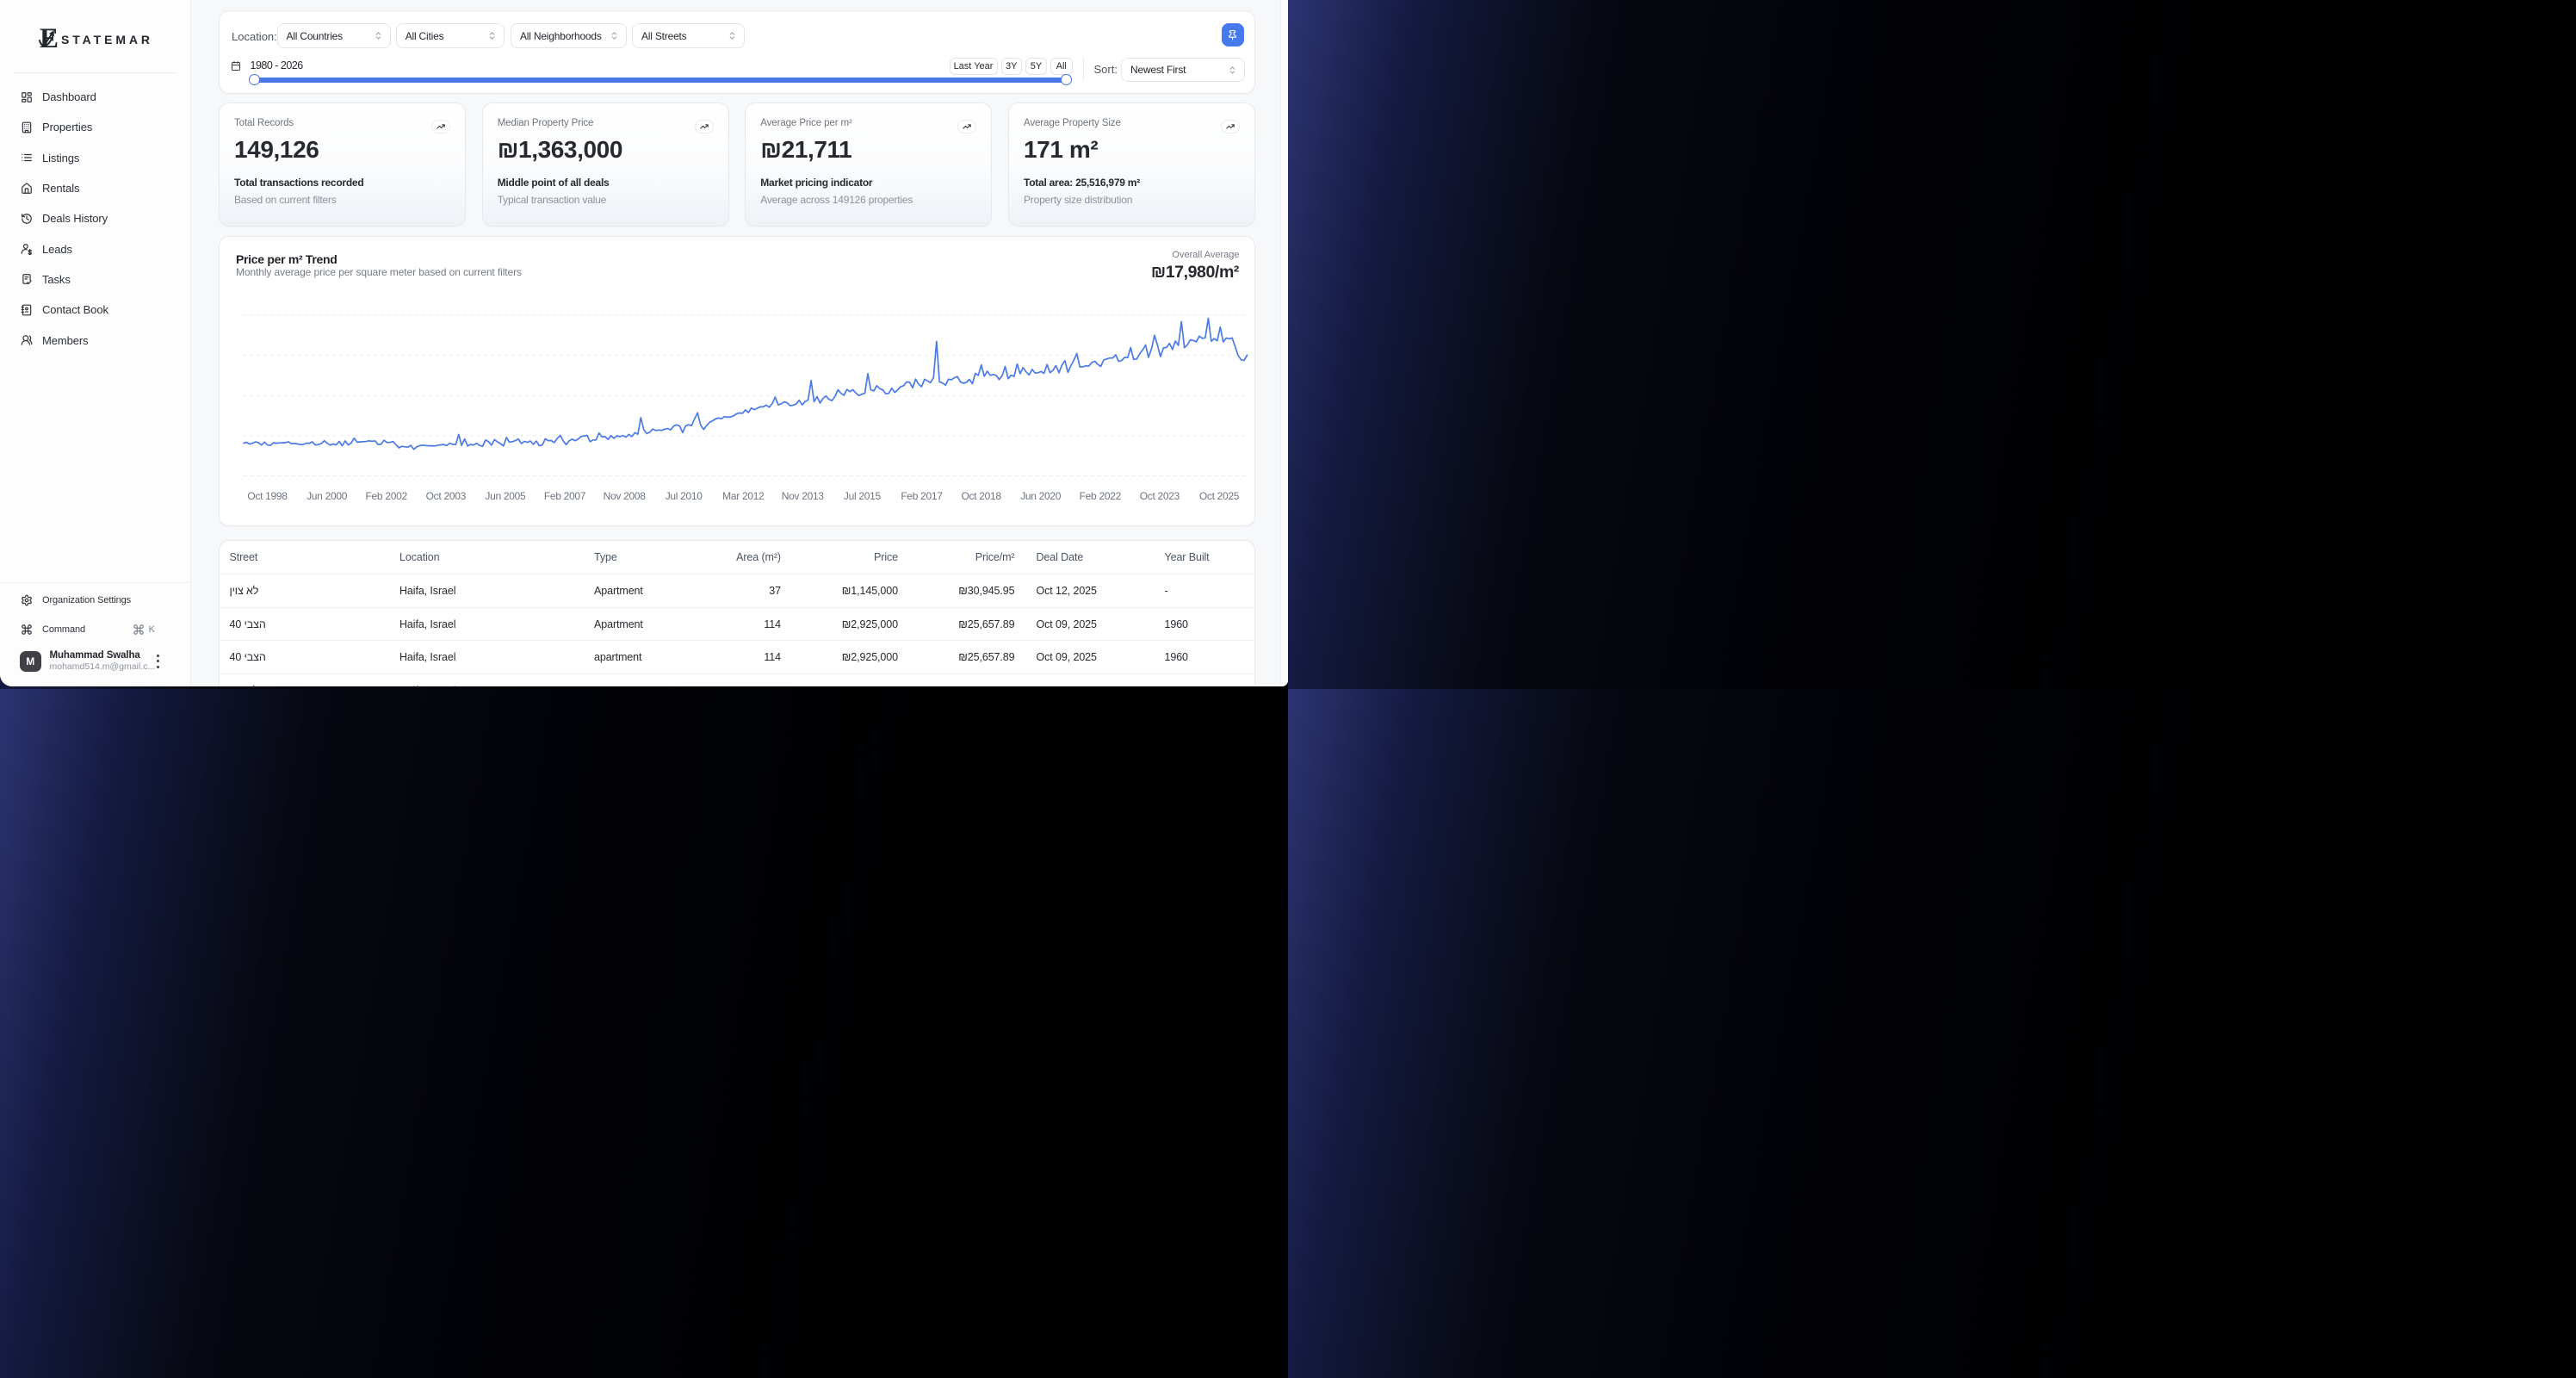 This screenshot has width=2576, height=1378. Describe the element at coordinates (446, 496) in the screenshot. I see `svg-text: Oct 2003` at that location.